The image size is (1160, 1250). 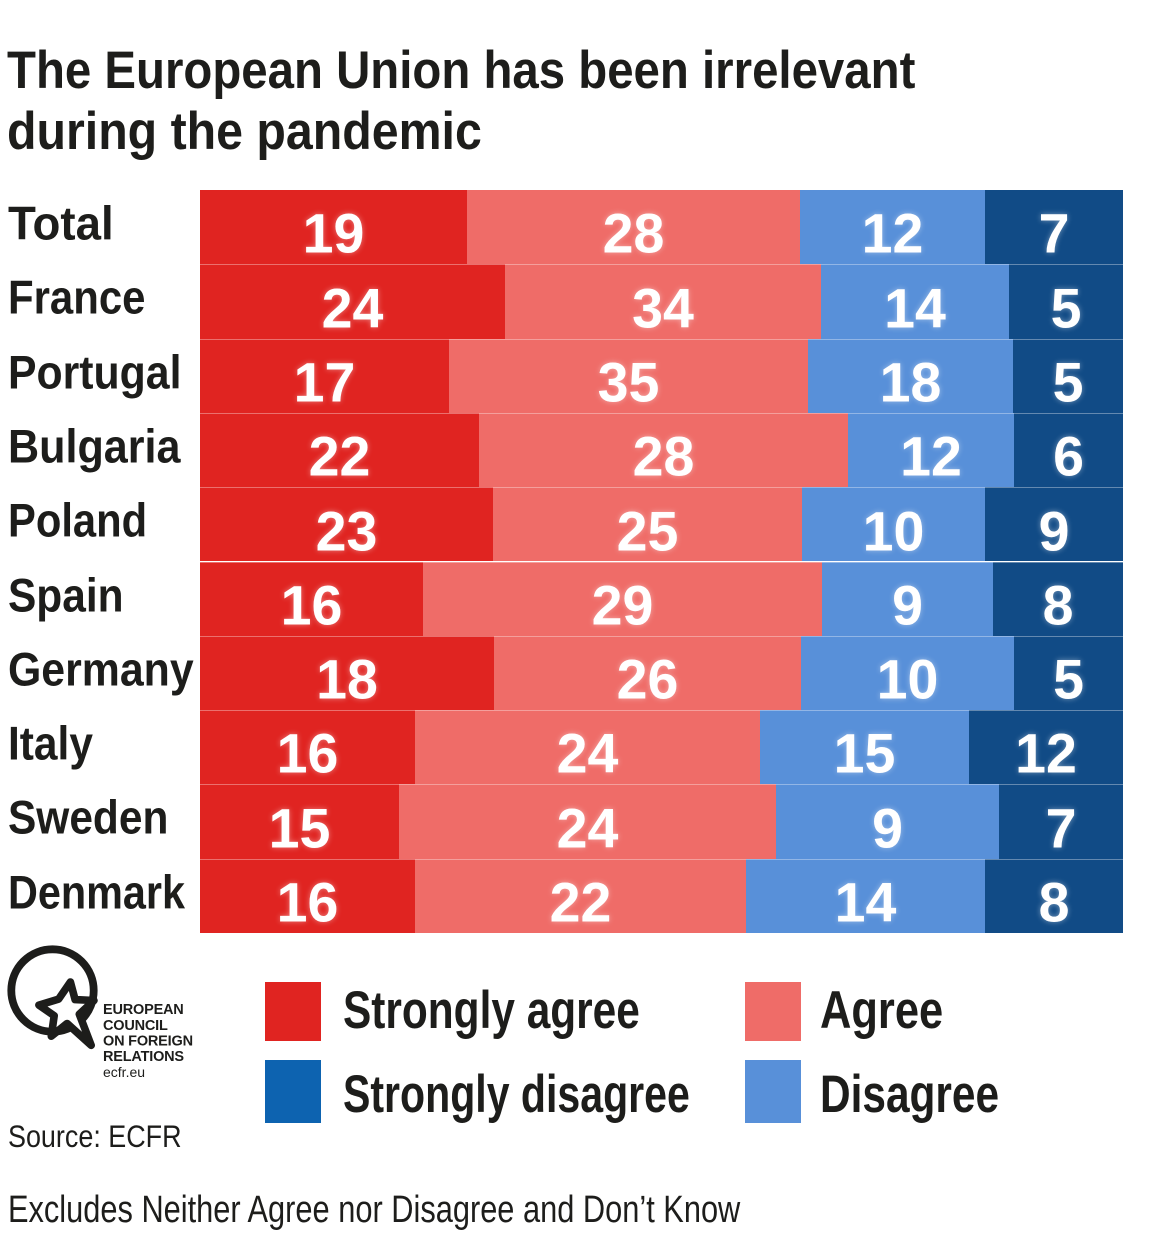 I want to click on svg-text: RELATIONS, so click(x=143, y=1057).